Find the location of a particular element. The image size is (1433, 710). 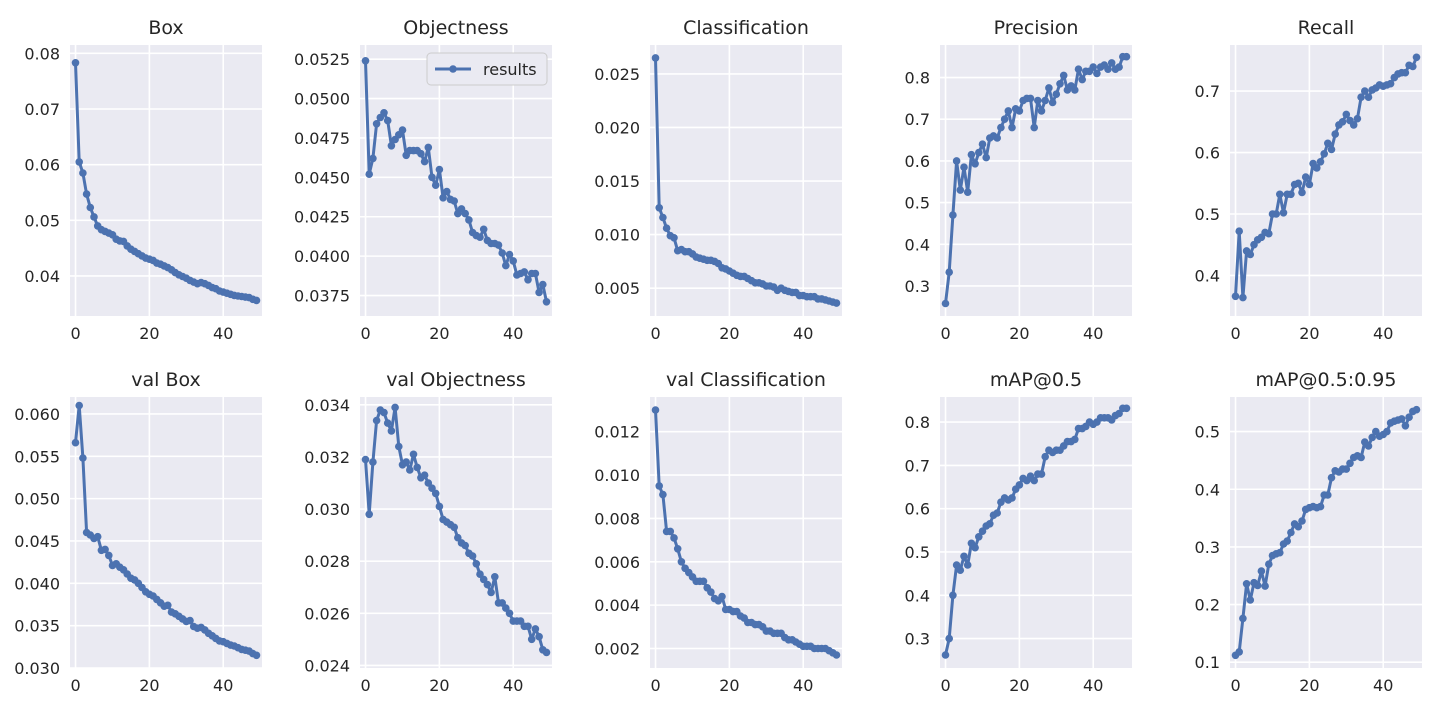

chart-precision-x-tick-label: 20 is located at coordinates (1019, 333).